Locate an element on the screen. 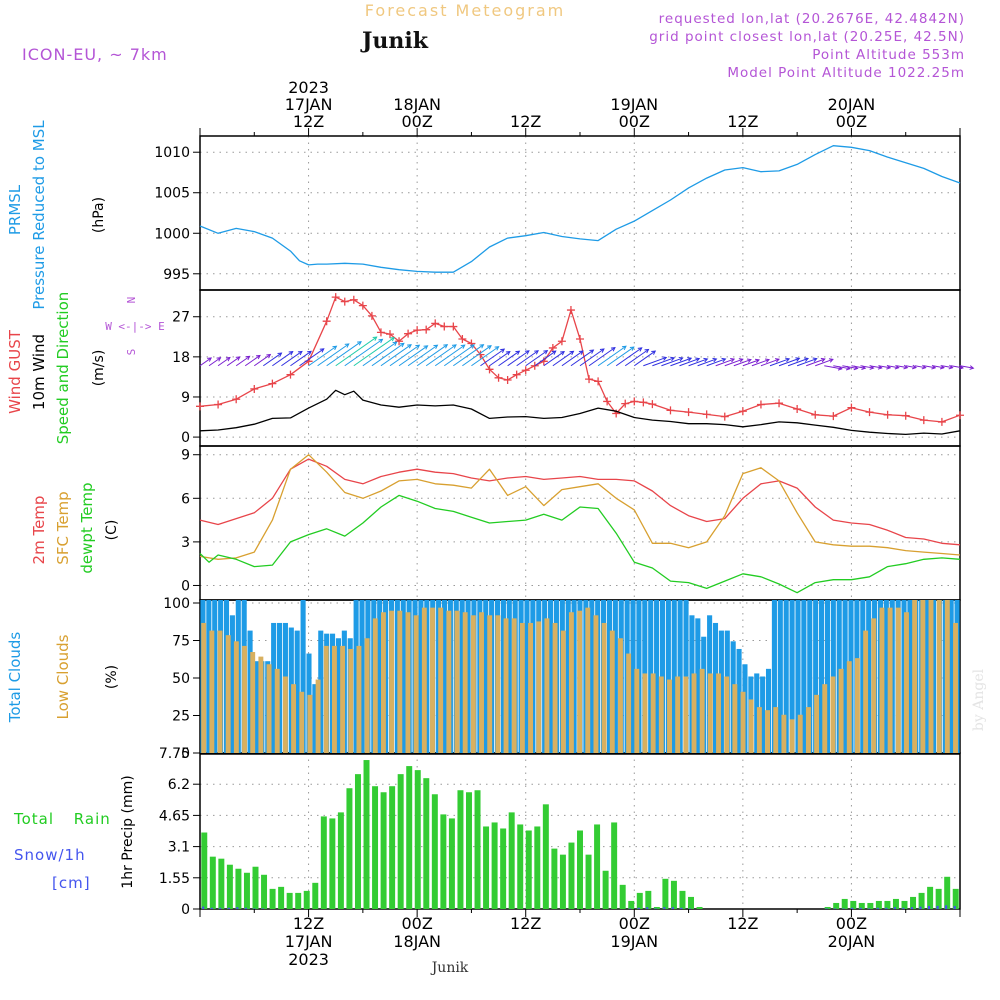  wind-compass-we: W <-|-> E is located at coordinates (135, 326).